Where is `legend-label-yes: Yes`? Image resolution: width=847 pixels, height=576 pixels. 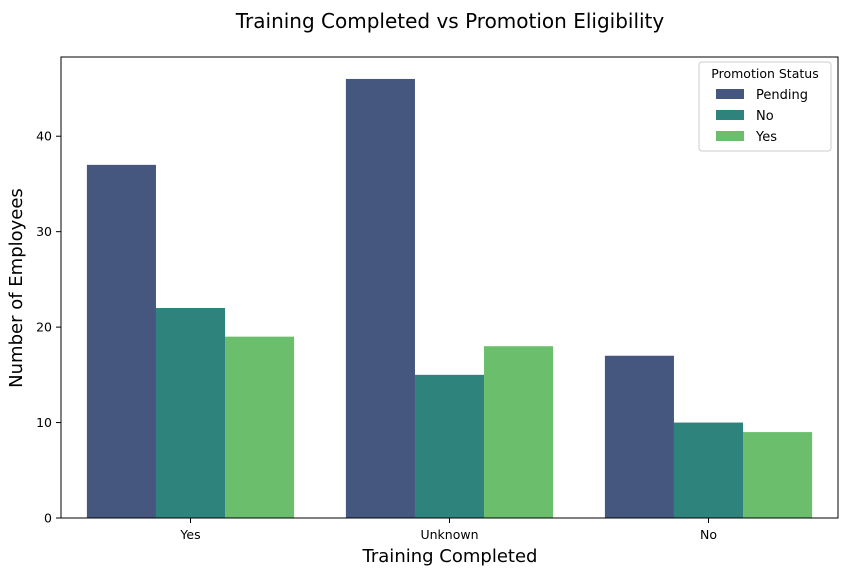 legend-label-yes: Yes is located at coordinates (766, 137).